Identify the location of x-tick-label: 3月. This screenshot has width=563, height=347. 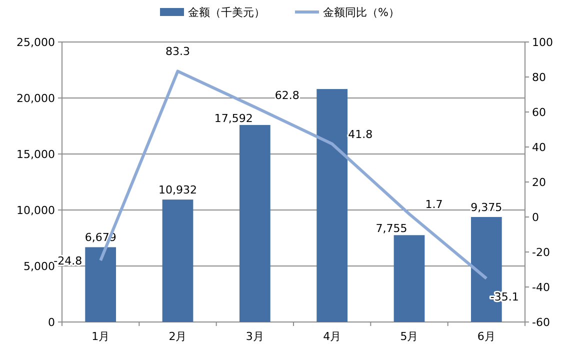
(255, 336).